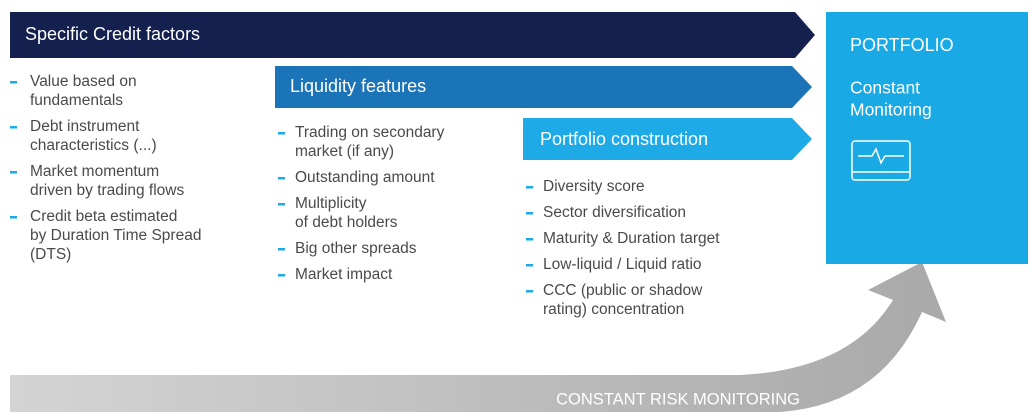 The height and width of the screenshot is (412, 1033). What do you see at coordinates (103, 216) in the screenshot?
I see `bullet-text: Credit beta estimated` at bounding box center [103, 216].